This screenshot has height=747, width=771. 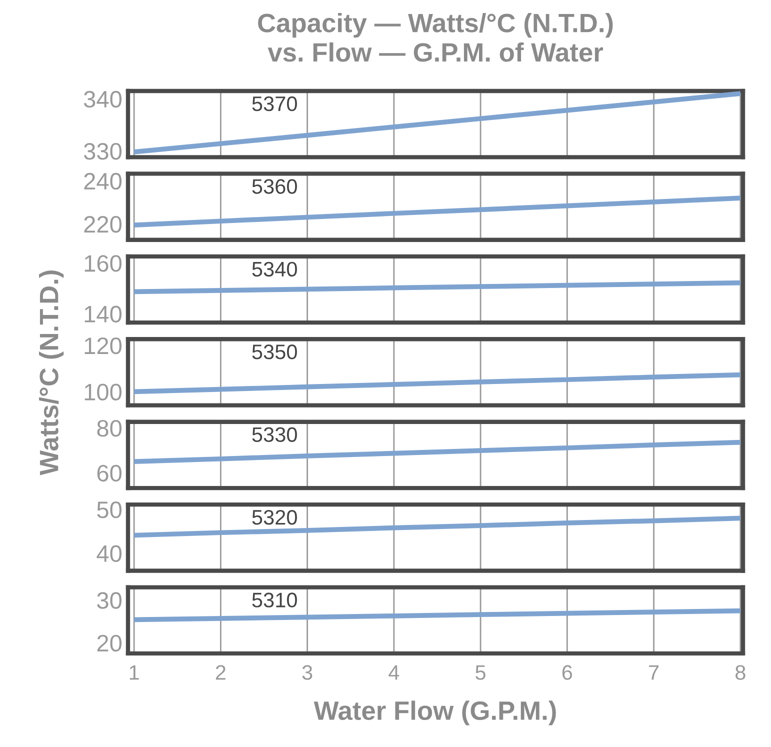 I want to click on series-label: 5340, so click(x=274, y=269).